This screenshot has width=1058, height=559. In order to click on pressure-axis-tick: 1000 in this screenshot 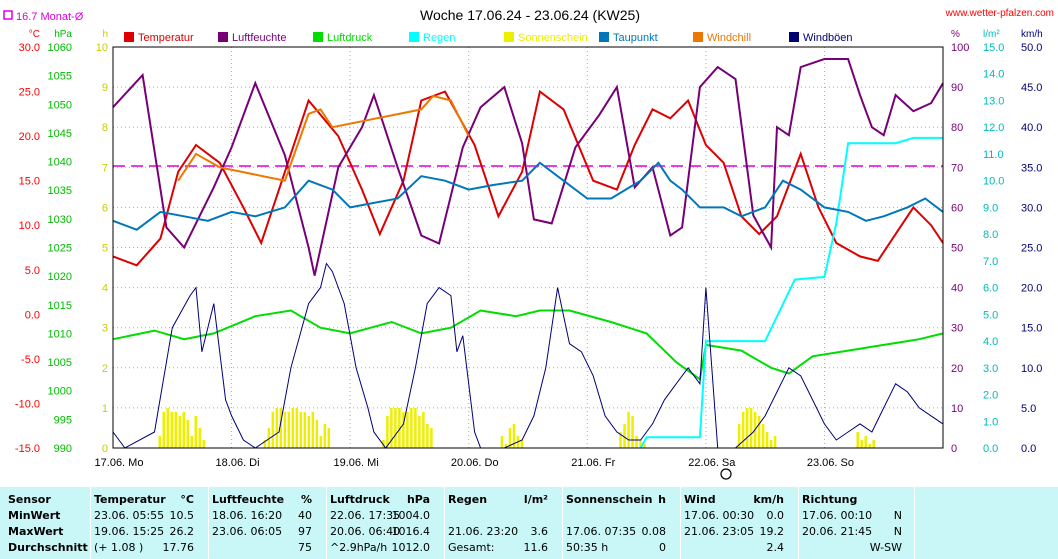, I will do `click(60, 392)`.